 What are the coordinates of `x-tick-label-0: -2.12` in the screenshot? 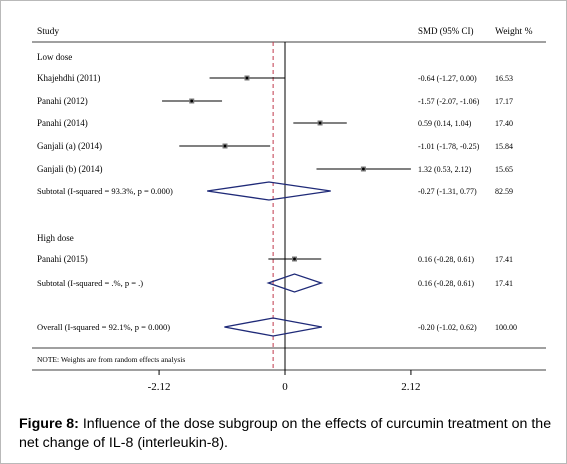 It's located at (159, 387).